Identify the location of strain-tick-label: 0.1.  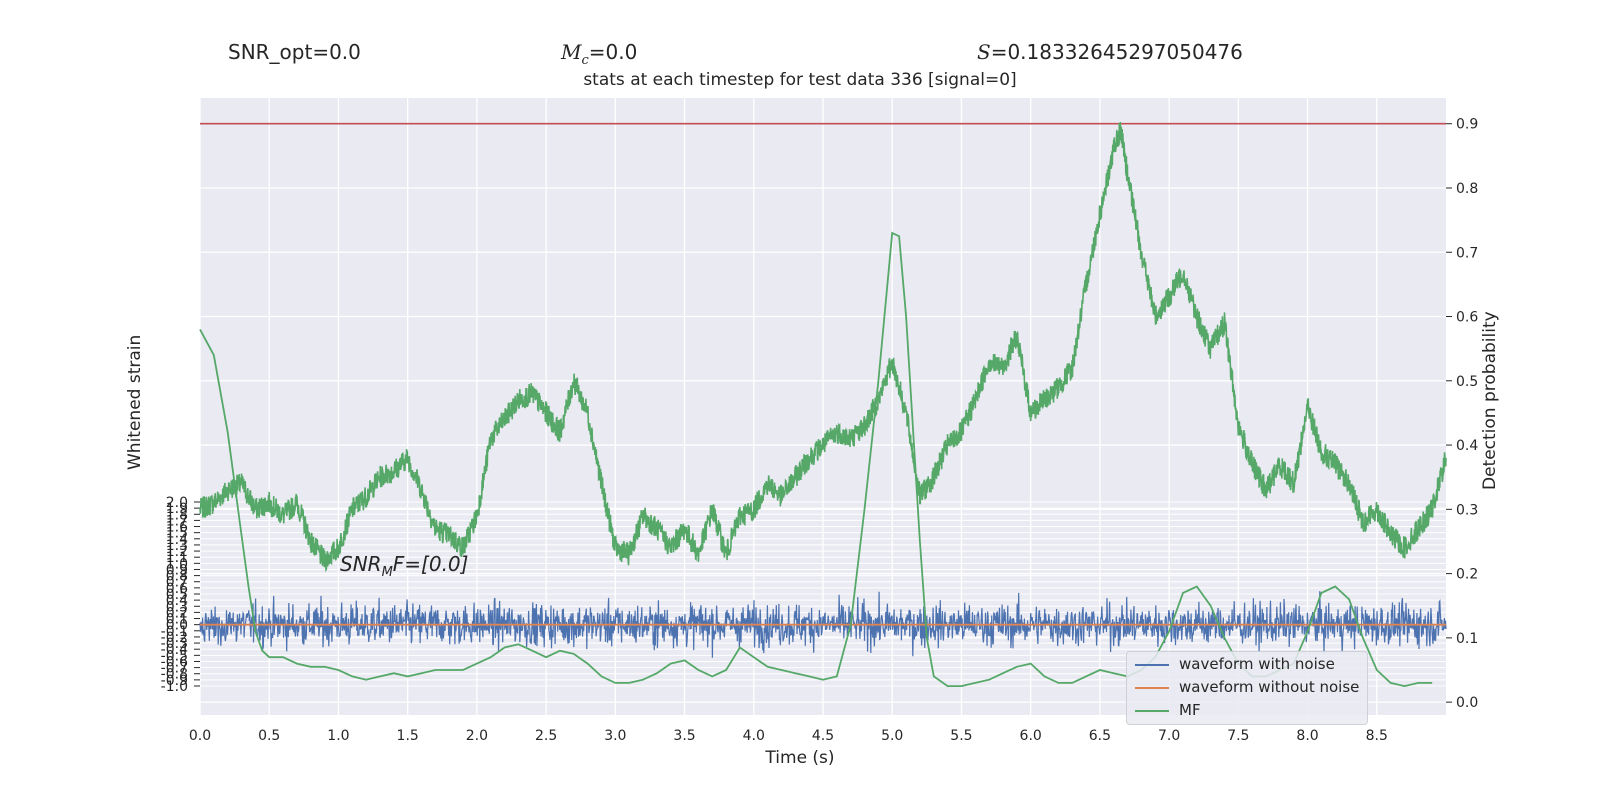
(177, 620).